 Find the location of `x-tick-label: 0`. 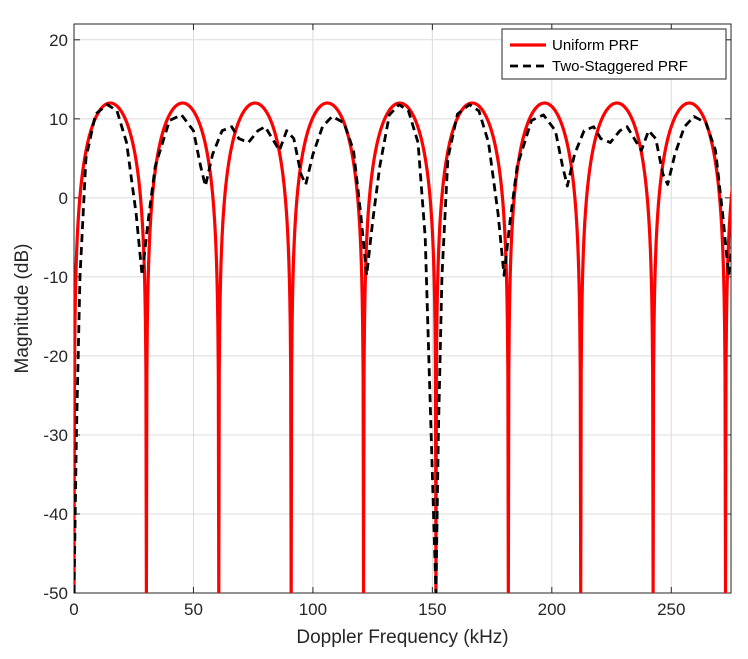

x-tick-label: 0 is located at coordinates (73, 609).